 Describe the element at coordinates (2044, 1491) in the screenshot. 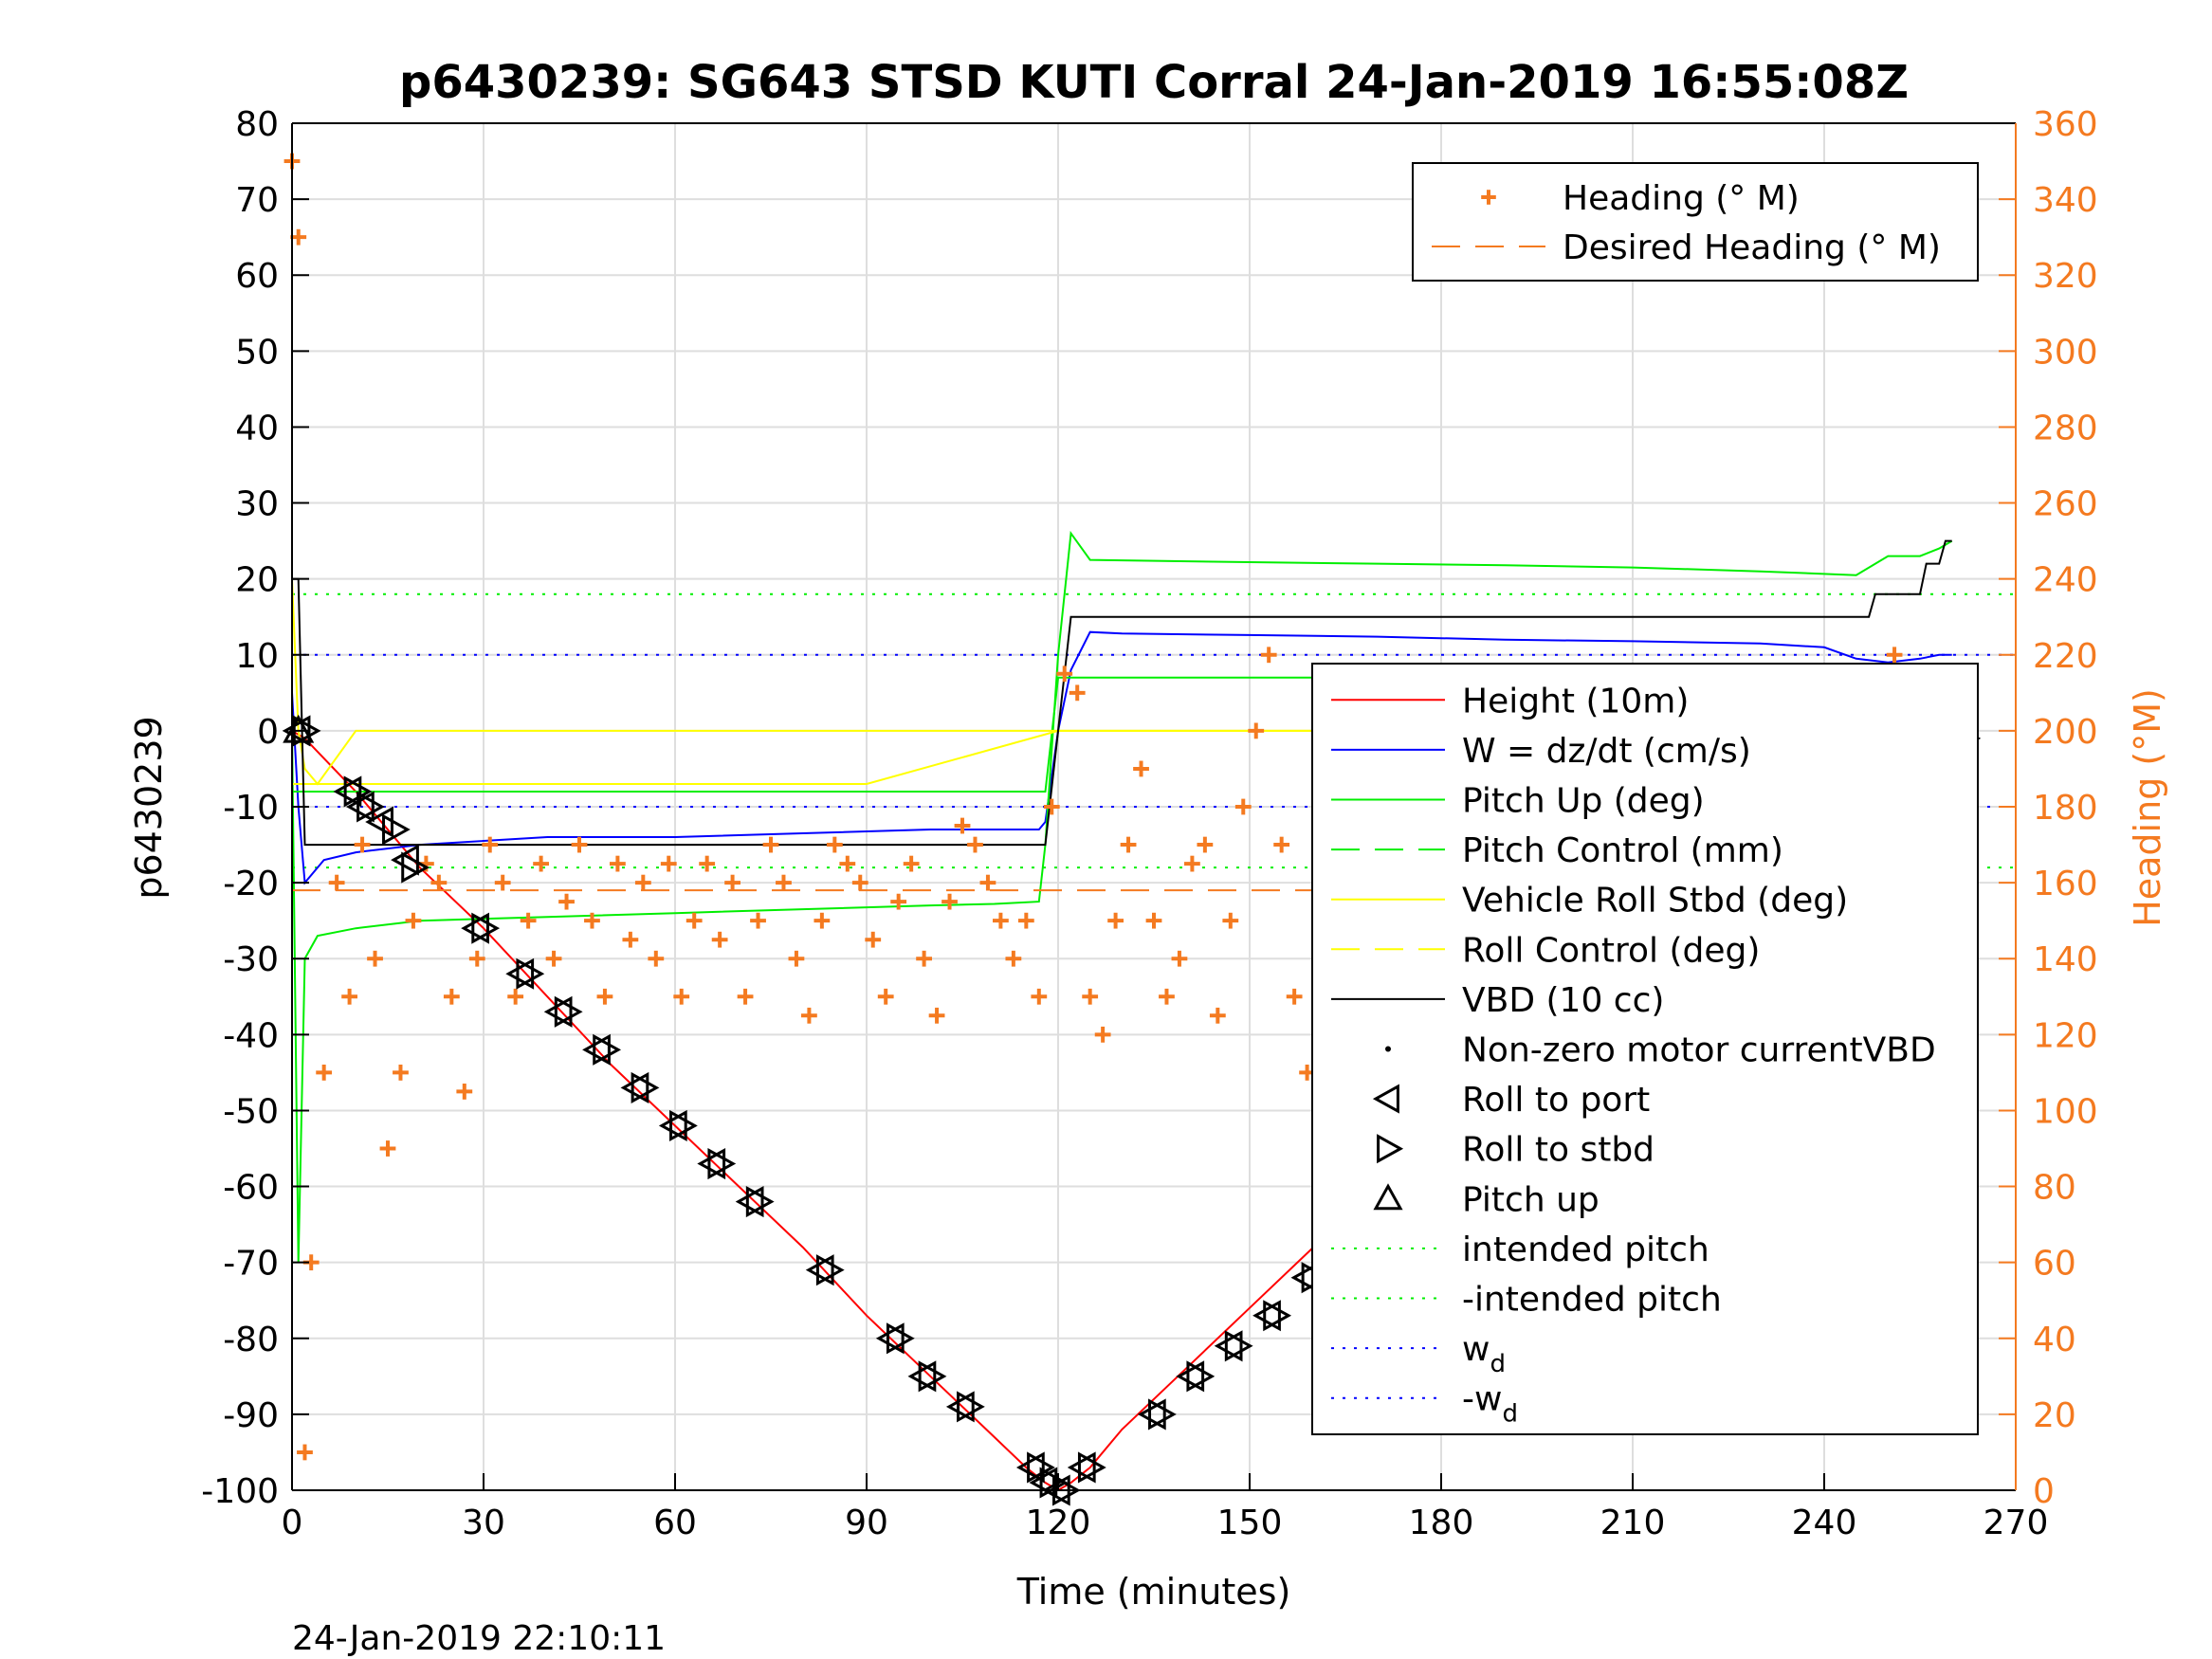

I see `y-right-tick-label: 0` at that location.